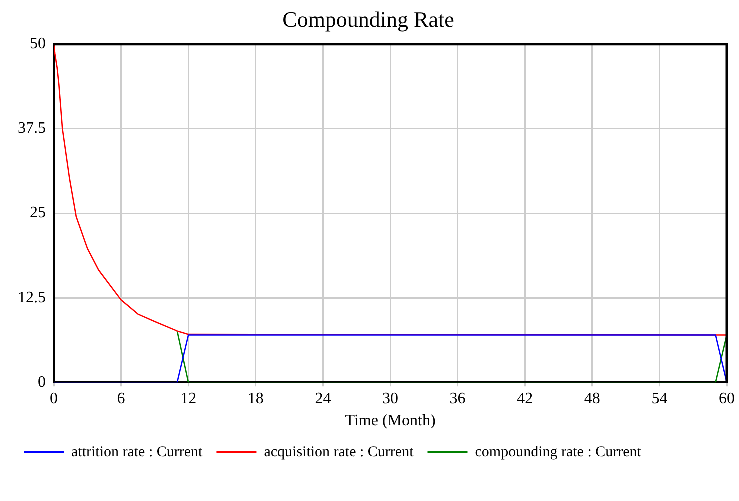  I want to click on x-tick-label: 30, so click(390, 399).